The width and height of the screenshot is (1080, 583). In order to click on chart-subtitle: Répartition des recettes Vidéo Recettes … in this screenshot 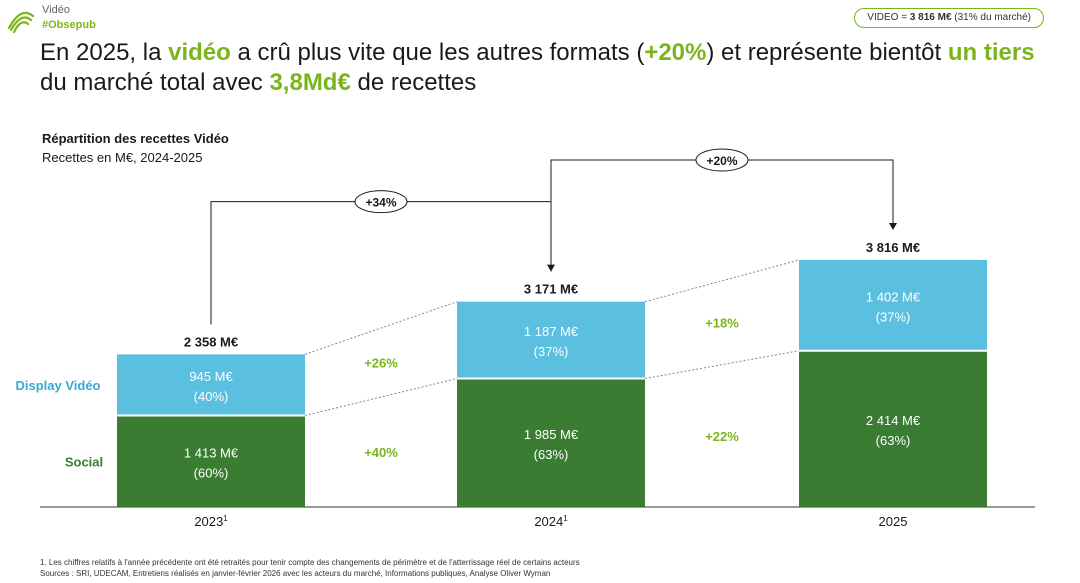, I will do `click(135, 148)`.